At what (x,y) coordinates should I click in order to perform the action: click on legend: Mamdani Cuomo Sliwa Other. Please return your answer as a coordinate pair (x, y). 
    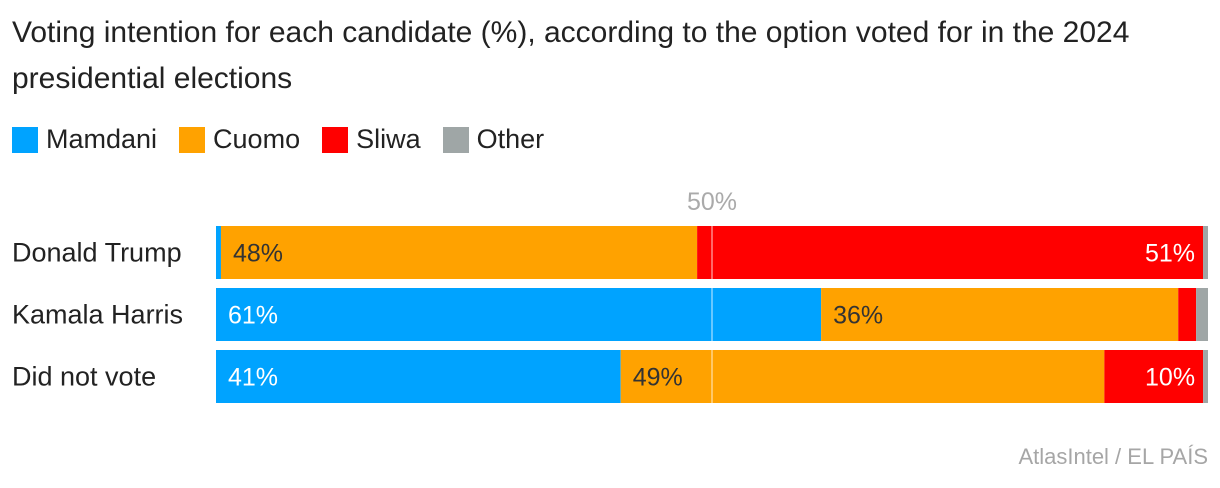
    Looking at the image, I should click on (289, 139).